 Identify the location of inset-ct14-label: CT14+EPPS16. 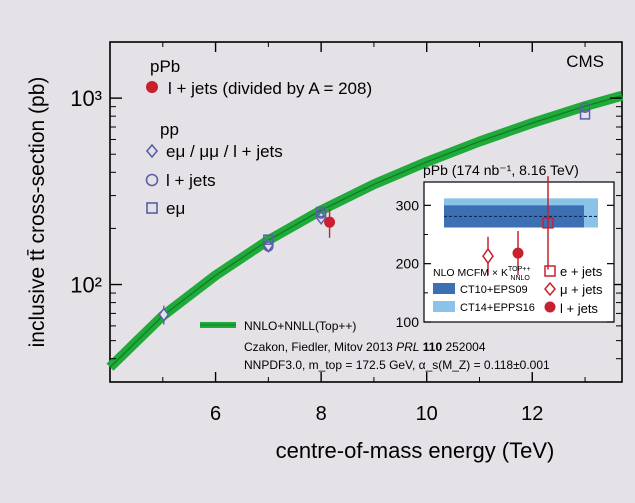
(497, 308).